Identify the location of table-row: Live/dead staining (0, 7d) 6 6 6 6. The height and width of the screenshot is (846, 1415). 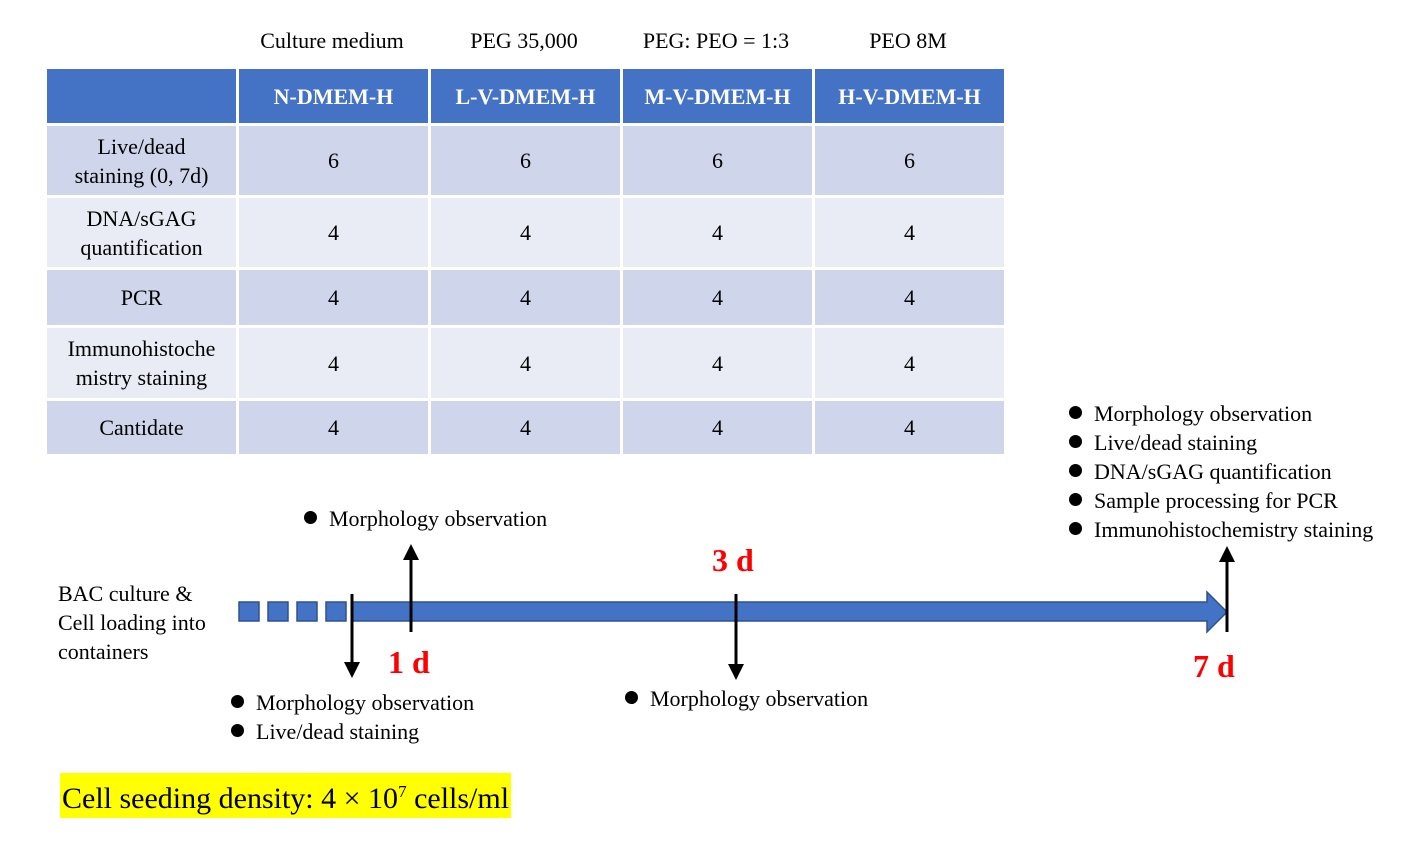
(525, 160).